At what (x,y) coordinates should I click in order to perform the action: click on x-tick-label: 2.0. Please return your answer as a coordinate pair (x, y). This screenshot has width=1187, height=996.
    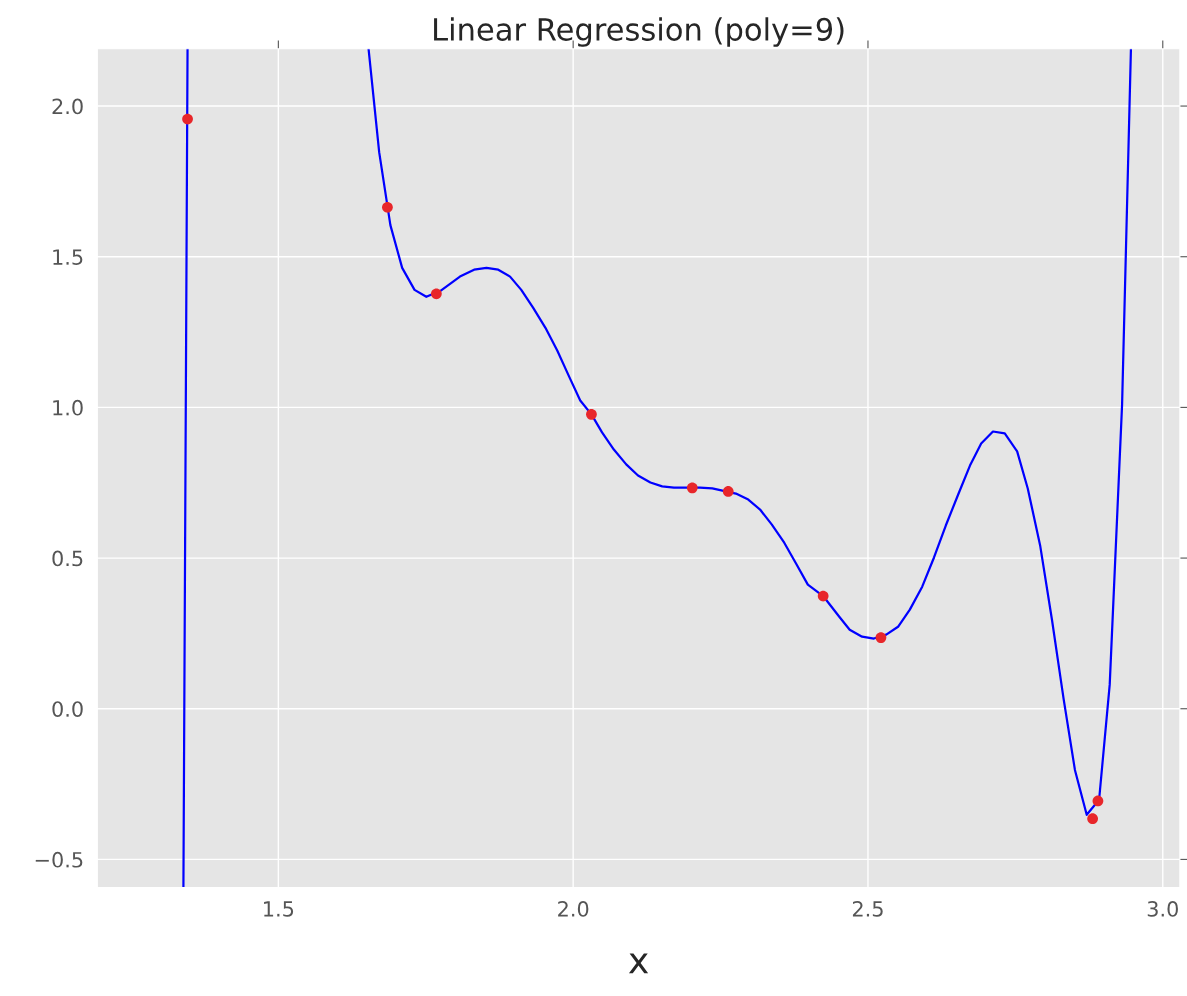
    Looking at the image, I should click on (573, 909).